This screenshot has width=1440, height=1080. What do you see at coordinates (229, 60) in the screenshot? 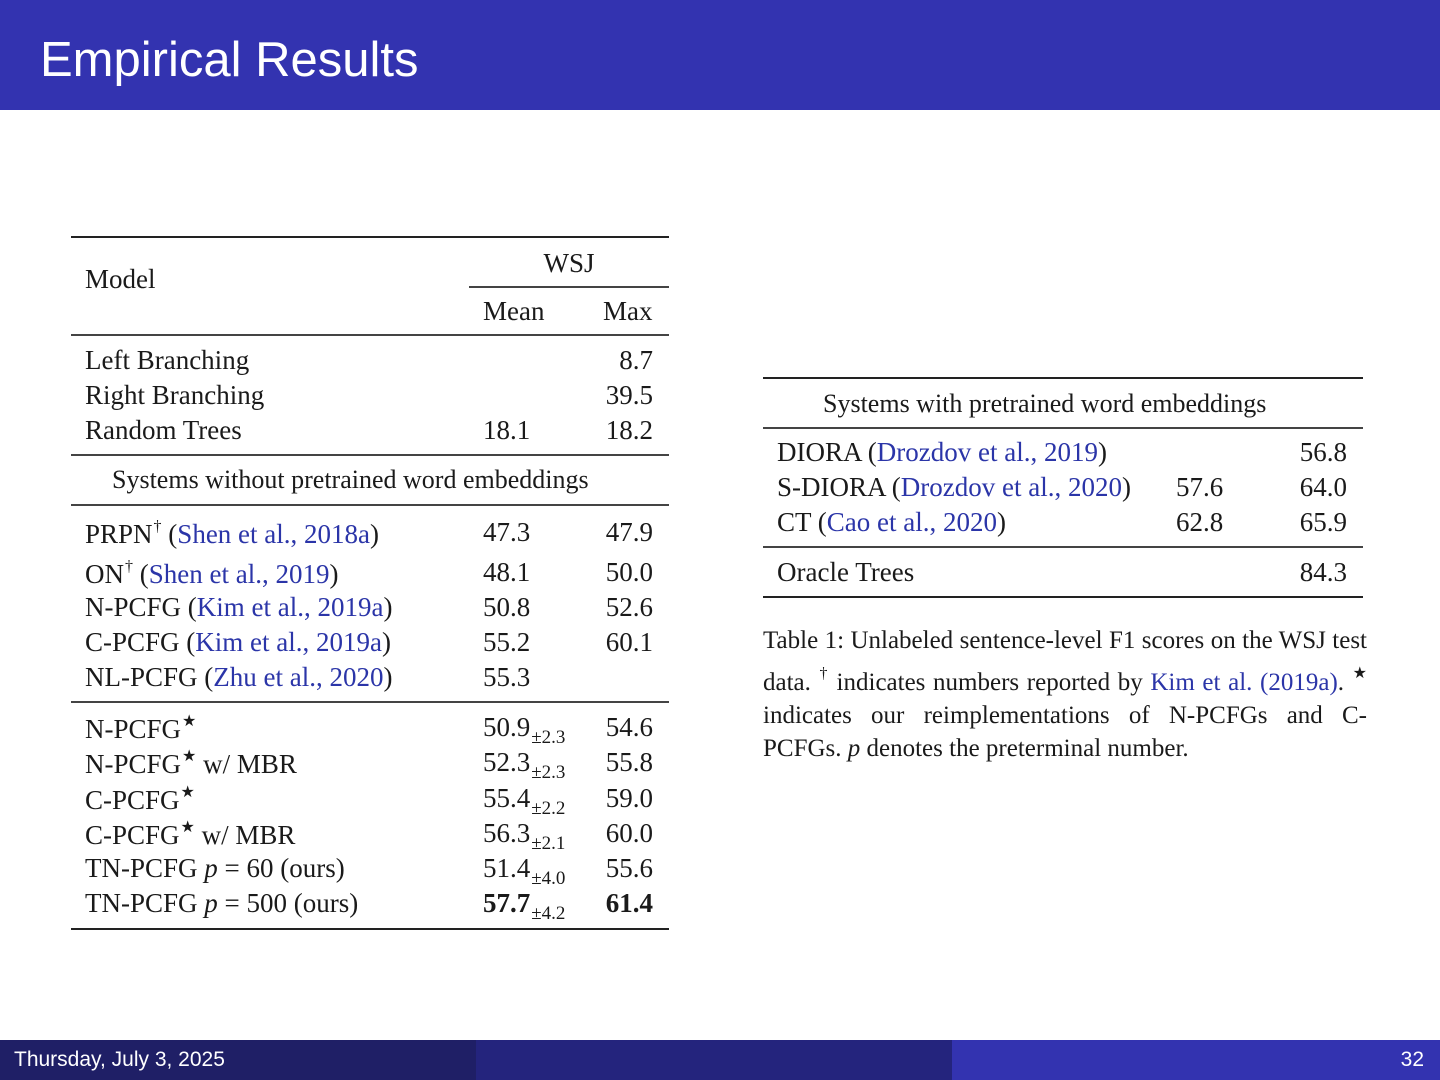
I see `slide-title: Empirical Results` at bounding box center [229, 60].